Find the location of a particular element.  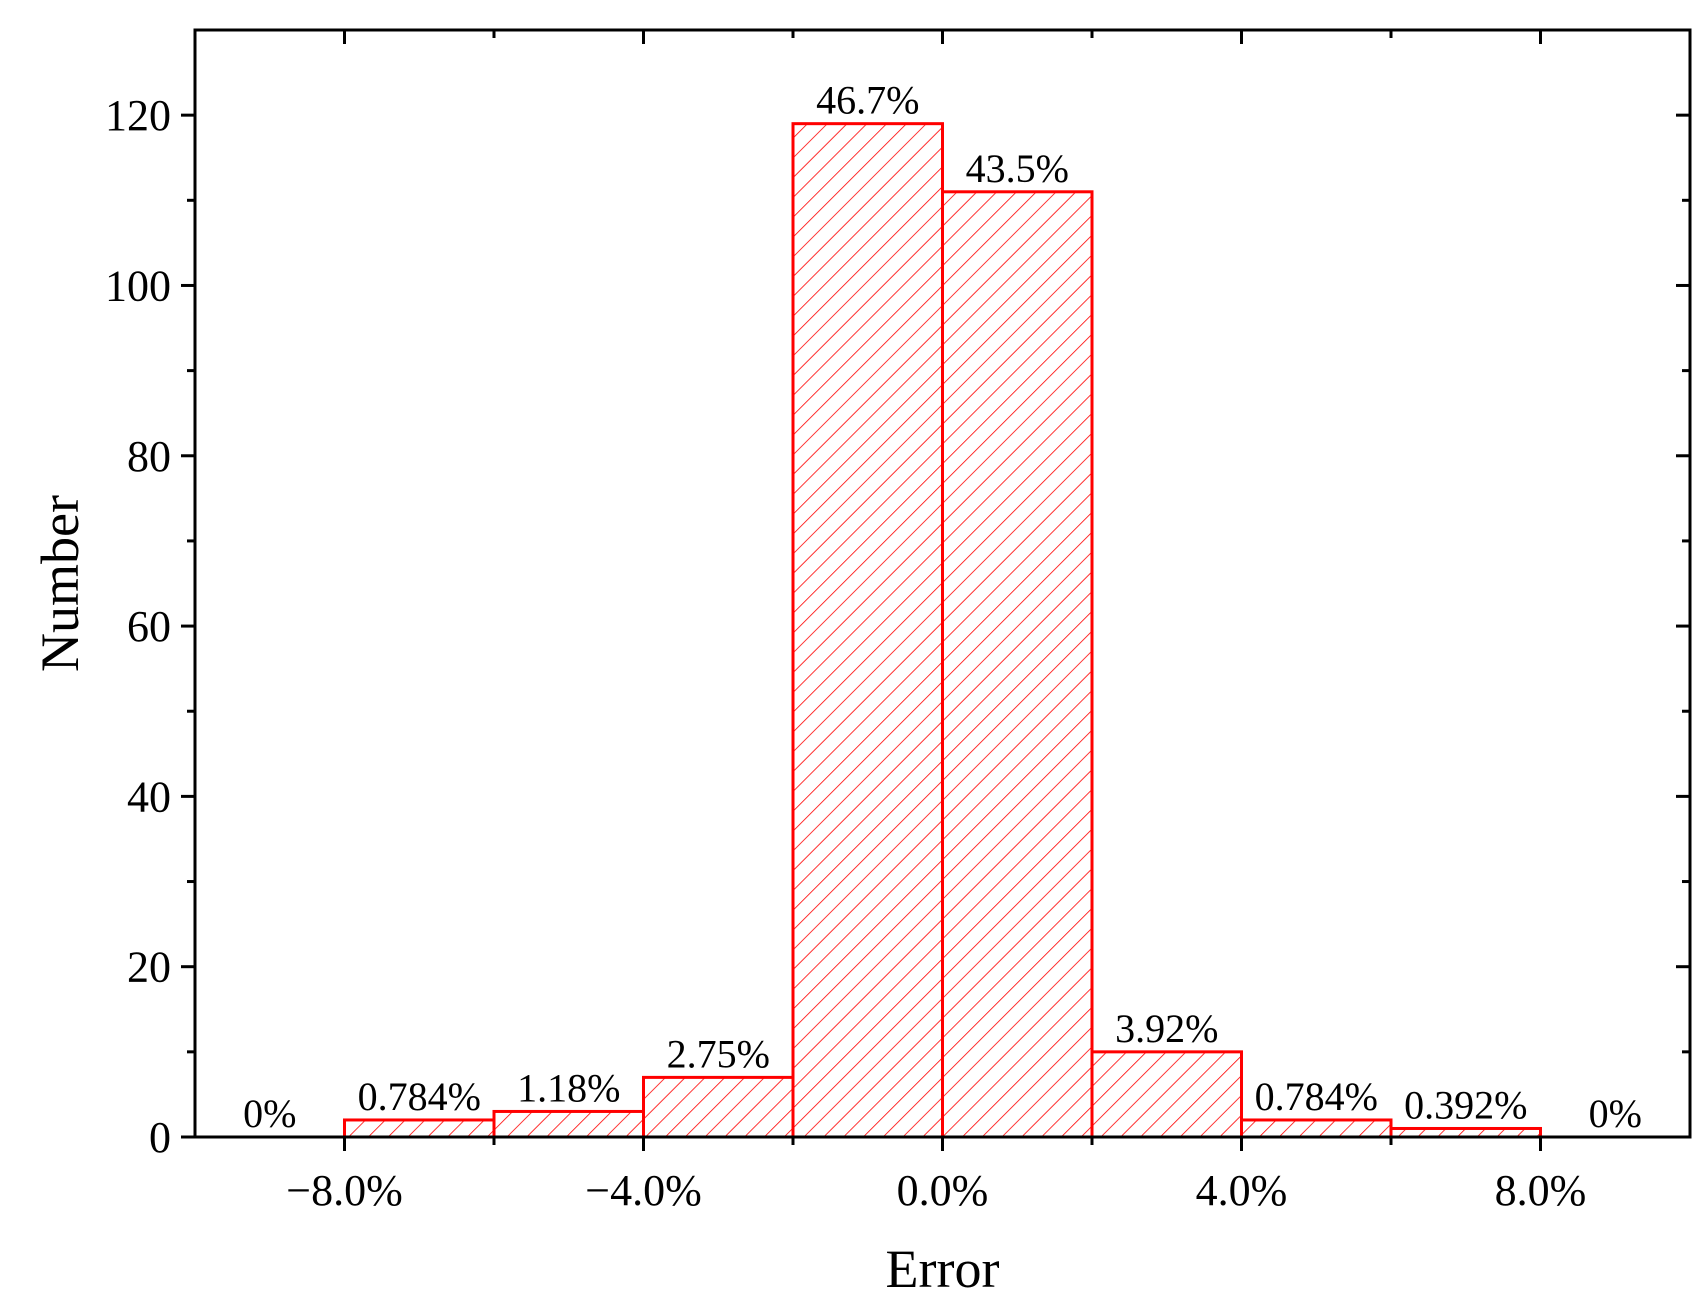

bar-percent-label-7: 0.784% is located at coordinates (1316, 1096).